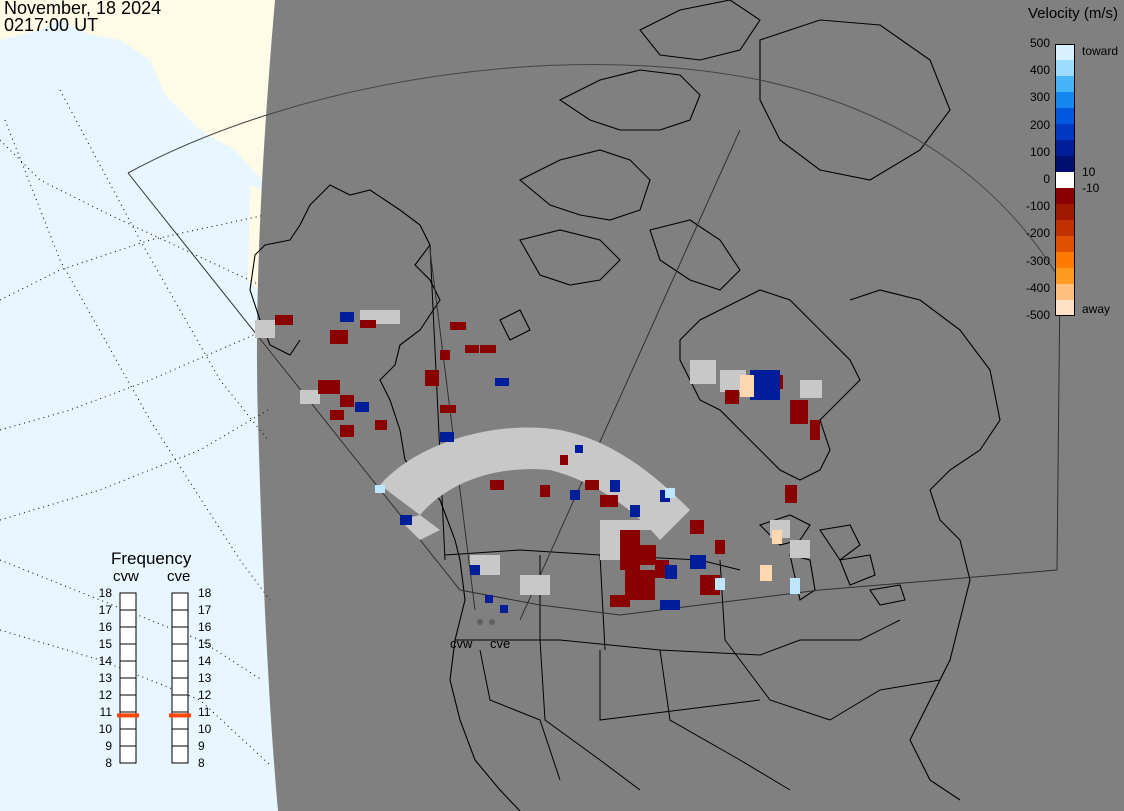 This screenshot has height=811, width=1124. What do you see at coordinates (461, 643) in the screenshot?
I see `radar-label-cvw: cvw` at bounding box center [461, 643].